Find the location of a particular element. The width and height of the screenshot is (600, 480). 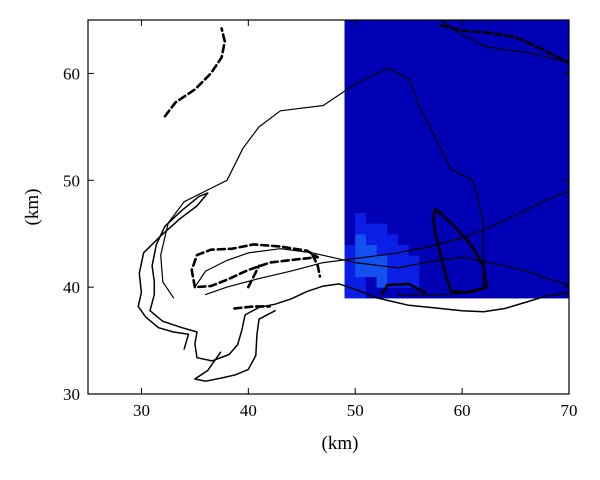

y-tick-label: 30 is located at coordinates (71, 394).